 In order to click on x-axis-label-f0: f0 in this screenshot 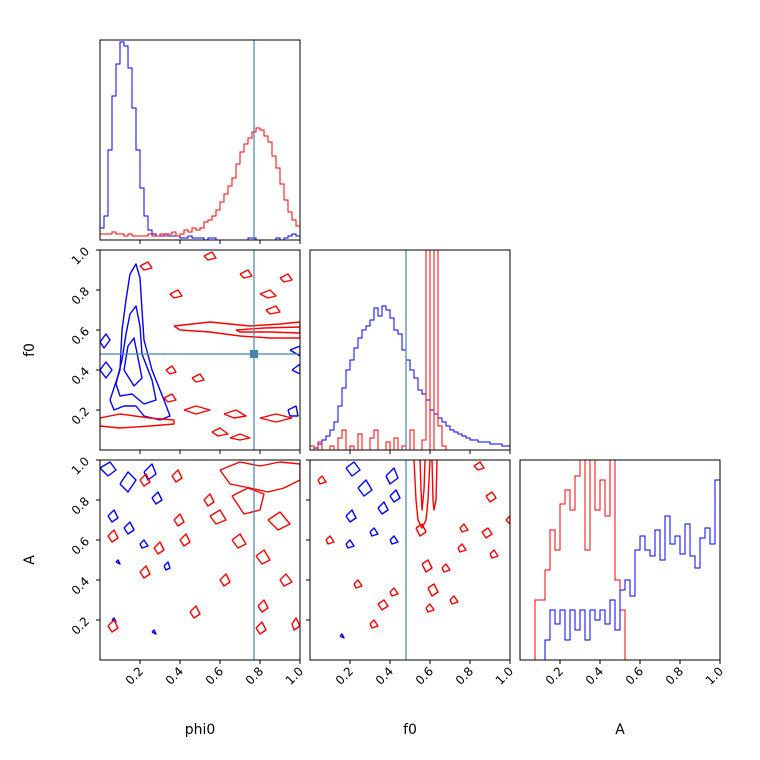, I will do `click(410, 730)`.